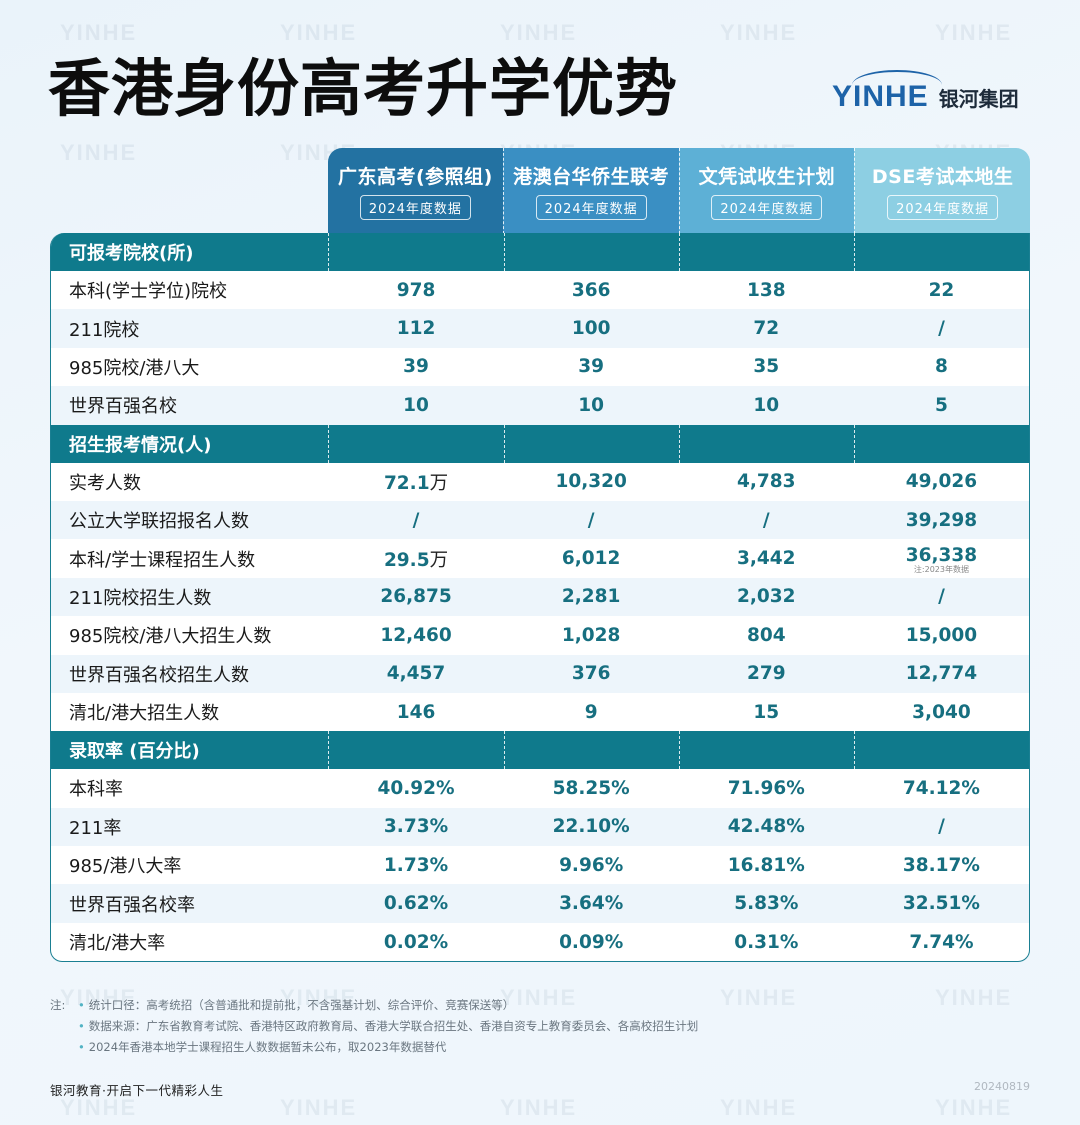 This screenshot has width=1080, height=1125. What do you see at coordinates (148, 292) in the screenshot?
I see `row-label: 本科(学士学位)院校` at bounding box center [148, 292].